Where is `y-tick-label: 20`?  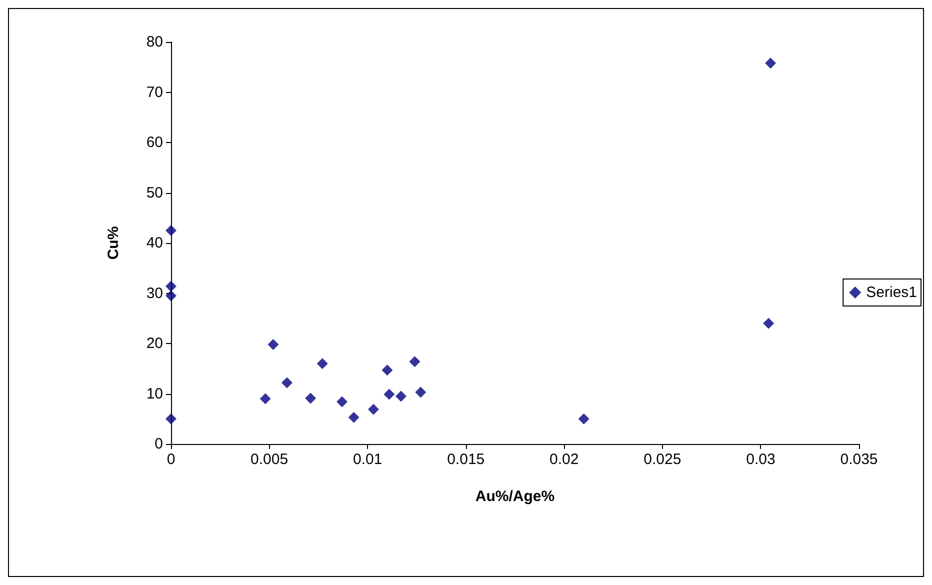
y-tick-label: 20 is located at coordinates (154, 343).